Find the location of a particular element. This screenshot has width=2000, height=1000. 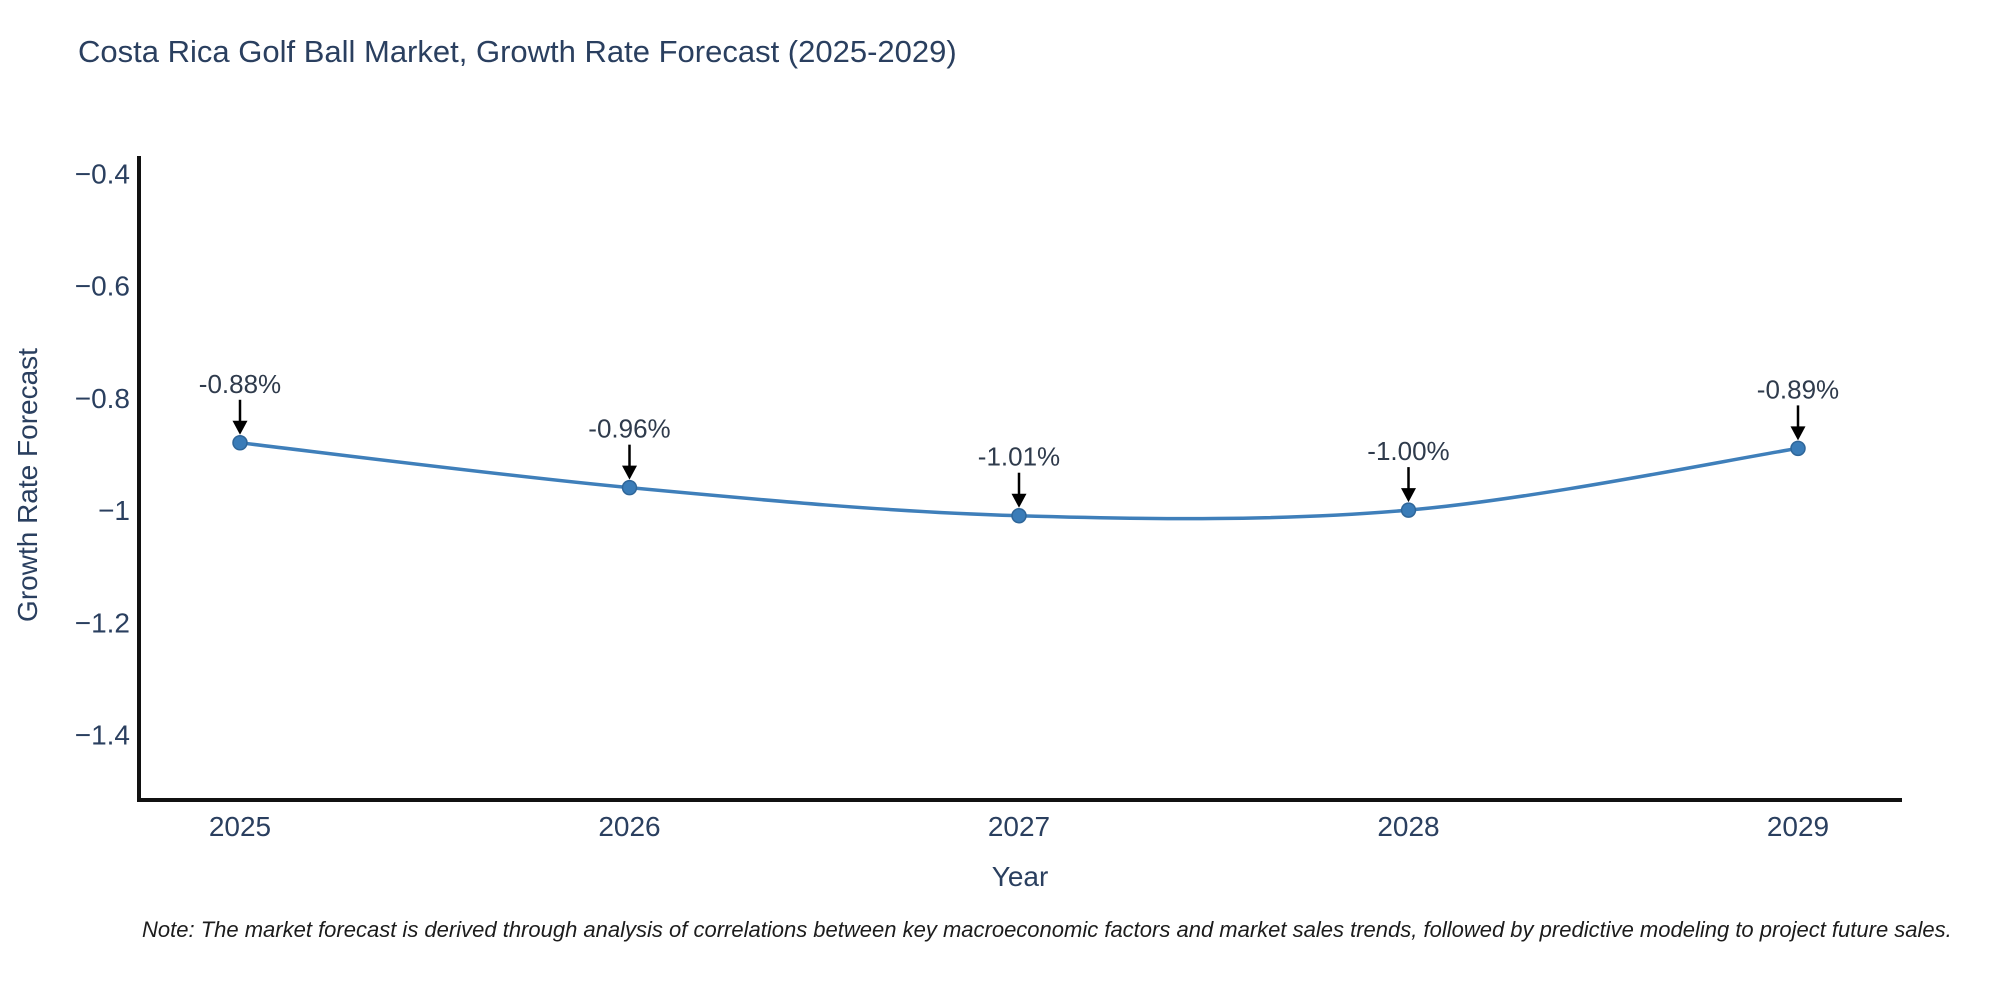

y-tick-label: −1 is located at coordinates (114, 510).